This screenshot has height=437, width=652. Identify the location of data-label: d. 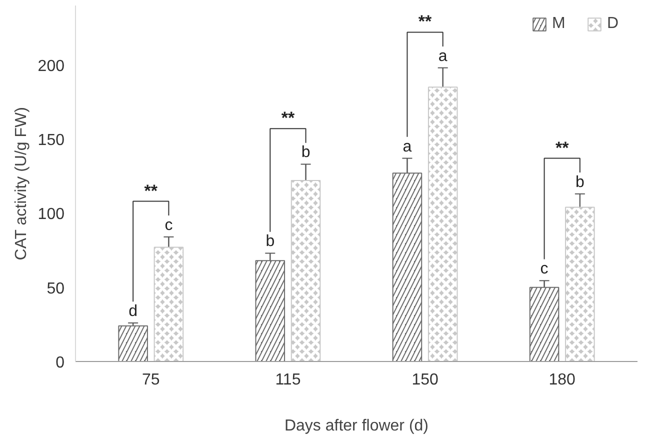
(133, 311).